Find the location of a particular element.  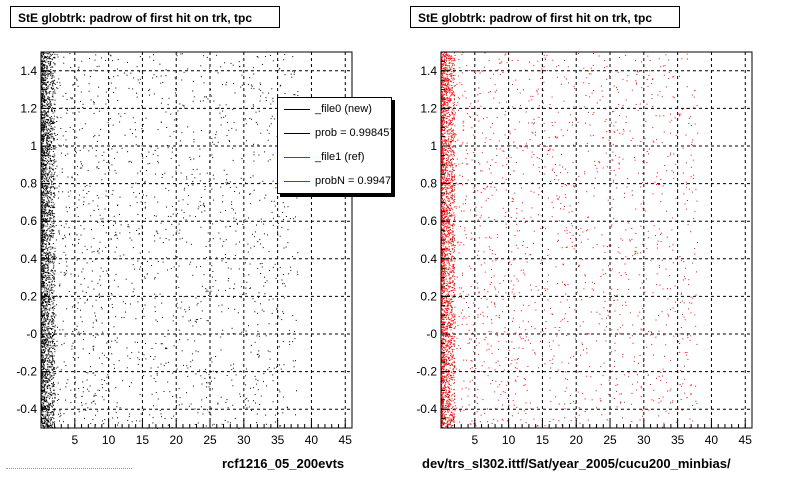

y-tick-label: 0.2 is located at coordinates (28, 296).